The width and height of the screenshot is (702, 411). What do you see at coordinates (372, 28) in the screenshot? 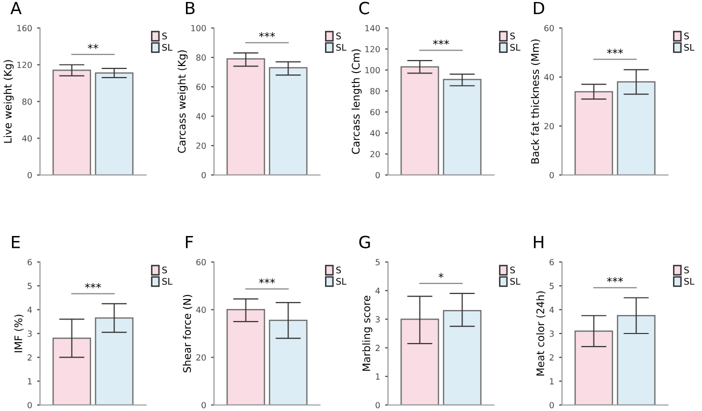
I see `y-tick-label: 140` at bounding box center [372, 28].